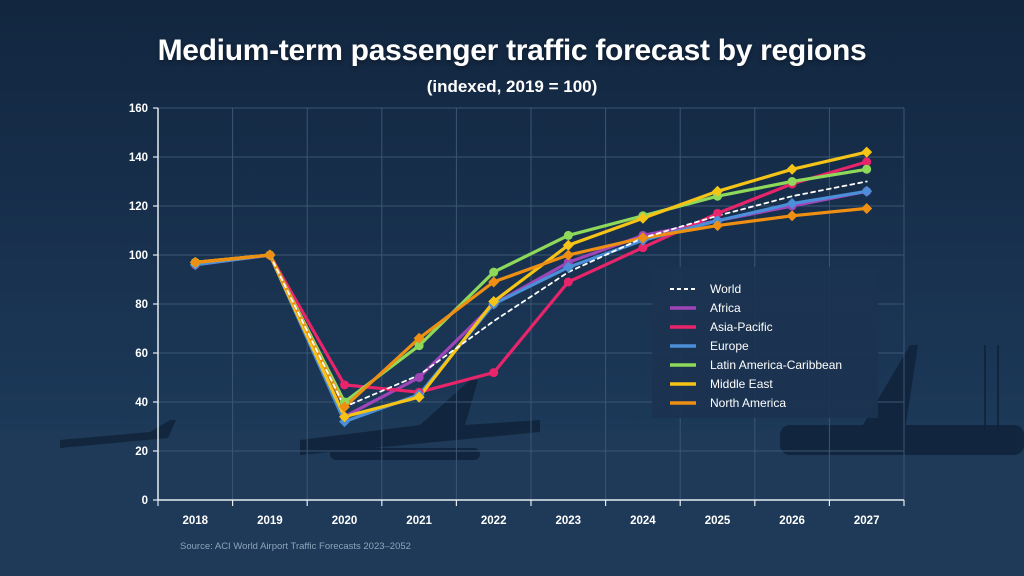 The image size is (1024, 576). What do you see at coordinates (141, 354) in the screenshot?
I see `y-tick-label: 60` at bounding box center [141, 354].